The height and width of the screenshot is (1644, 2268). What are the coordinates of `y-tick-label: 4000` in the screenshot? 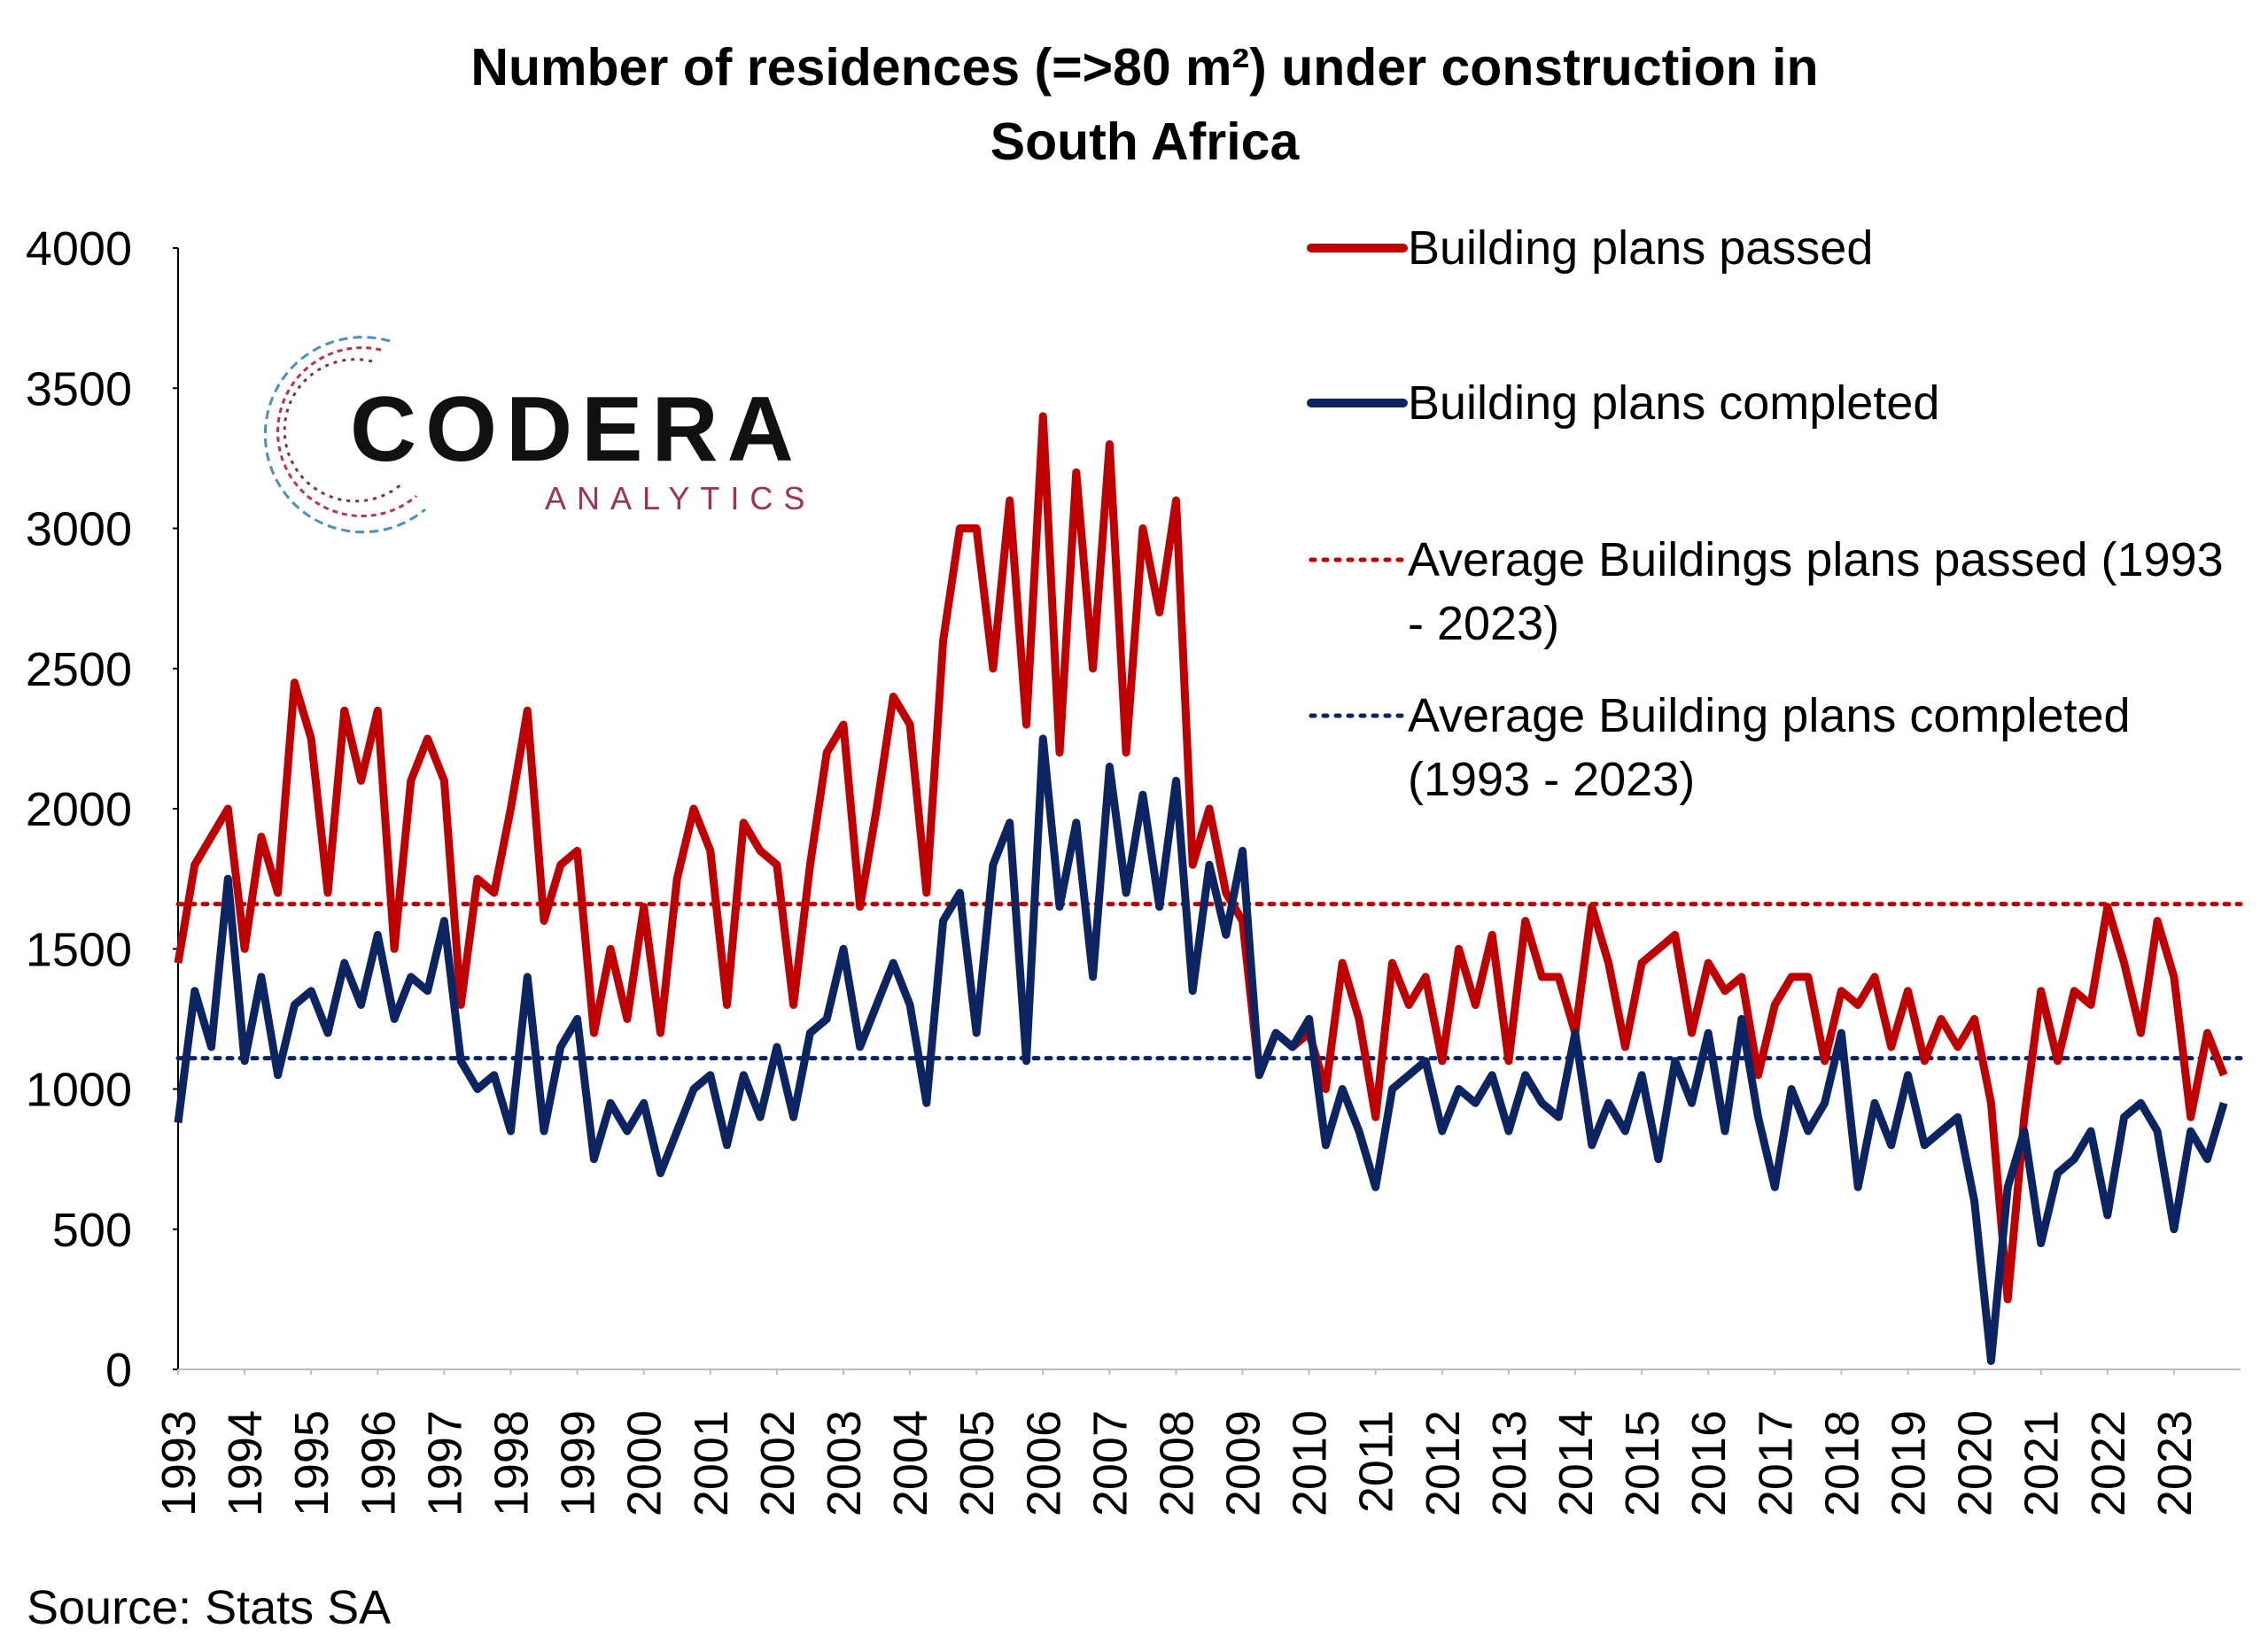 It's located at (79, 248).